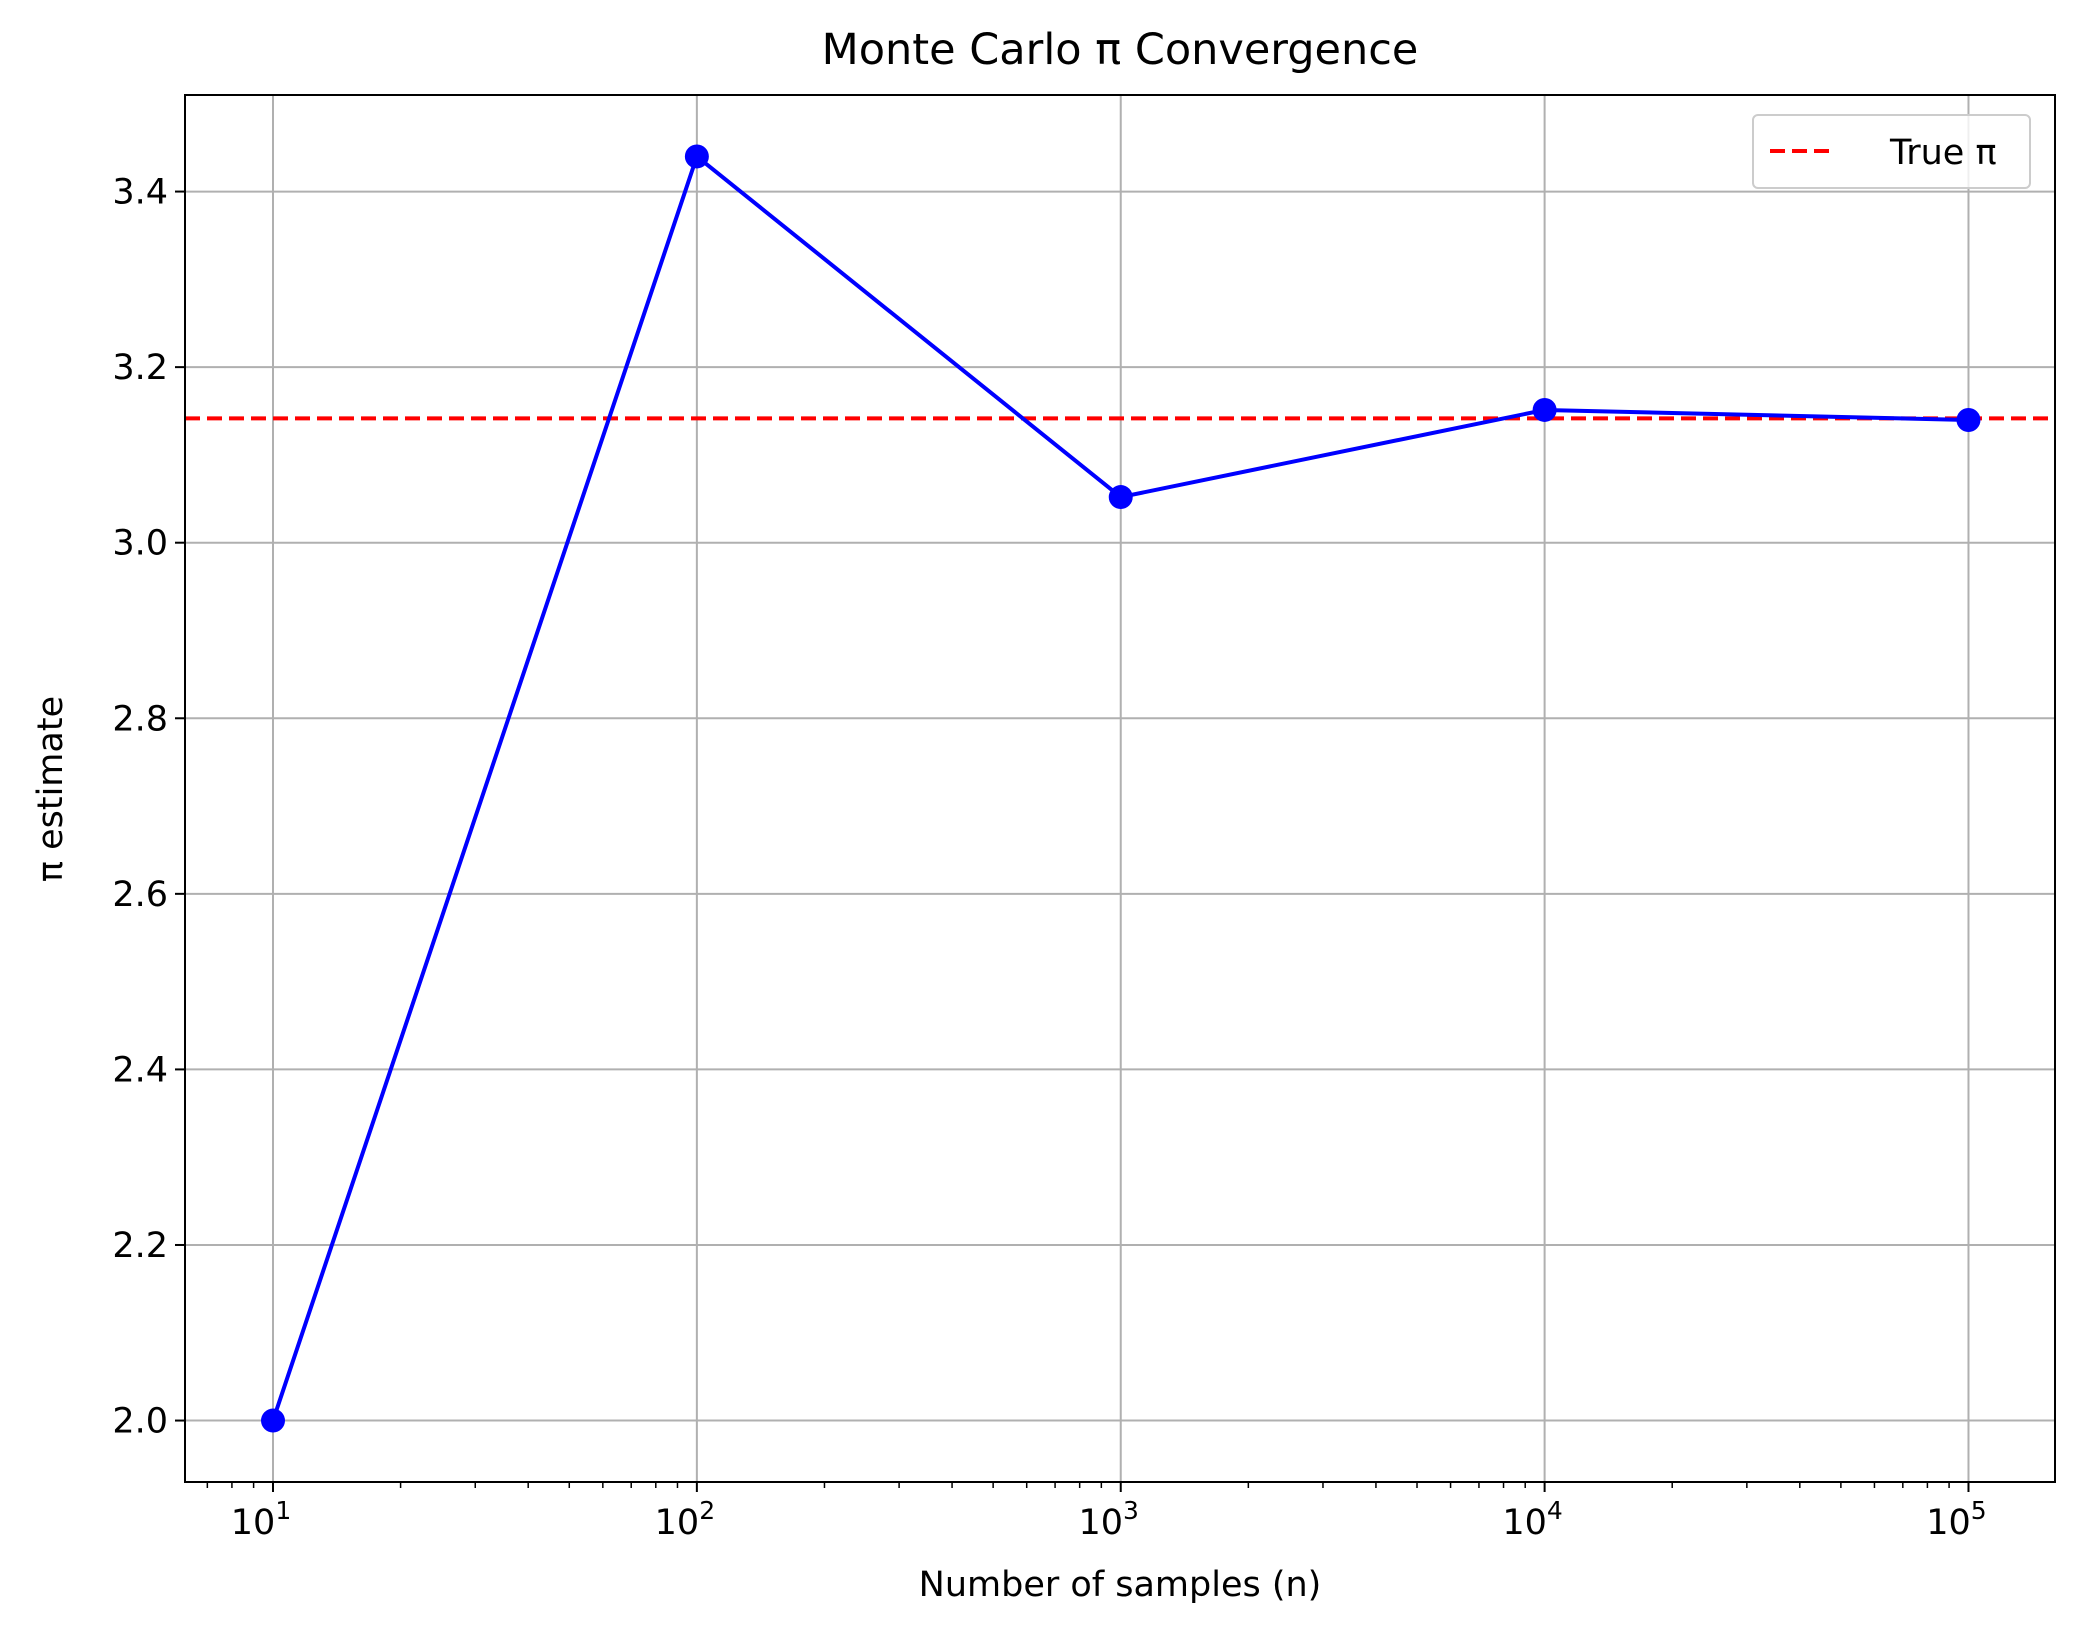  I want to click on y-tick-label: 2.2, so click(140, 1246).